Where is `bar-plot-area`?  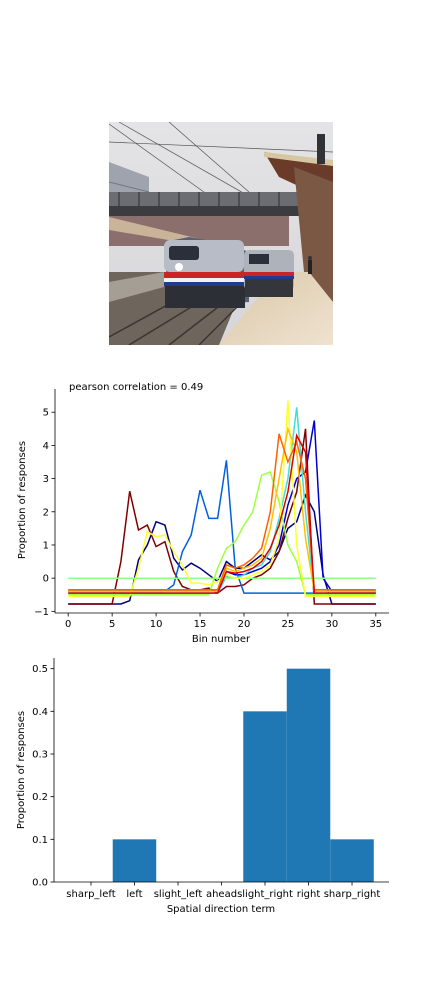
bar-plot-area is located at coordinates (243, 775).